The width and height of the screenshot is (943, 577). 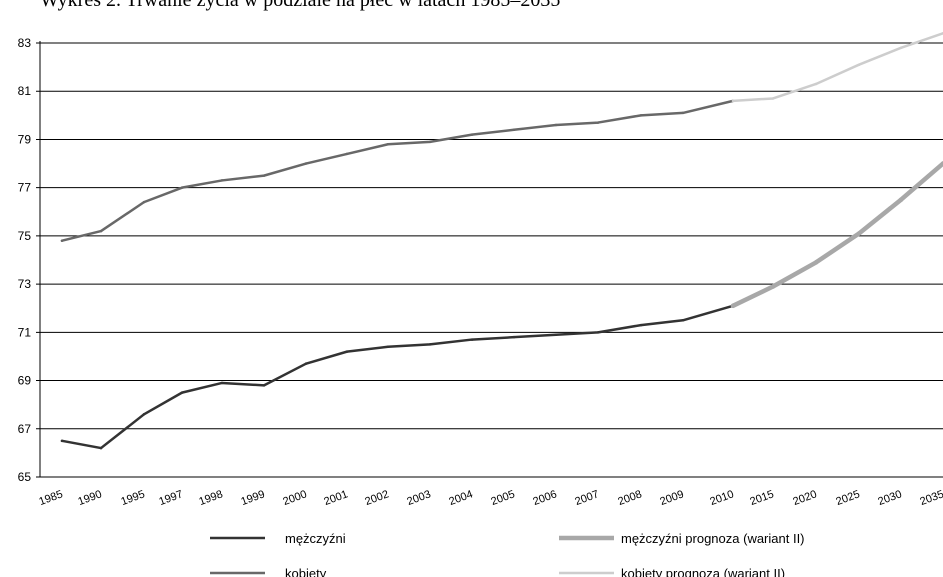 I want to click on y-tick-label: 83, so click(x=25, y=43).